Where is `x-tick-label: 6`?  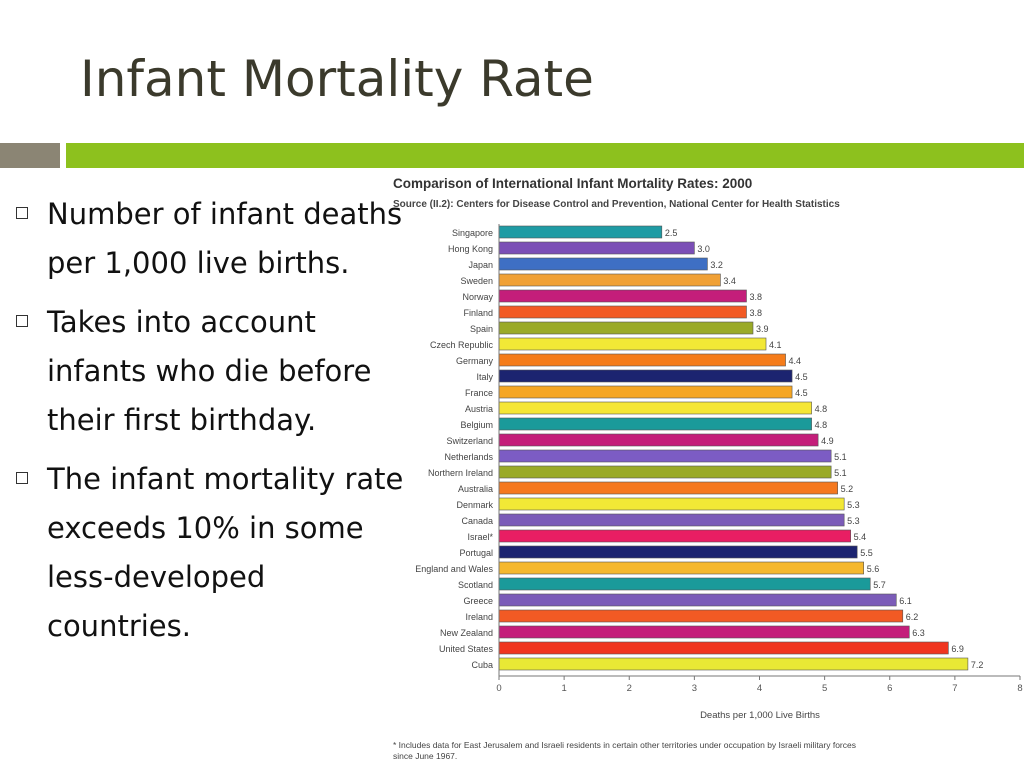
x-tick-label: 6 is located at coordinates (889, 688).